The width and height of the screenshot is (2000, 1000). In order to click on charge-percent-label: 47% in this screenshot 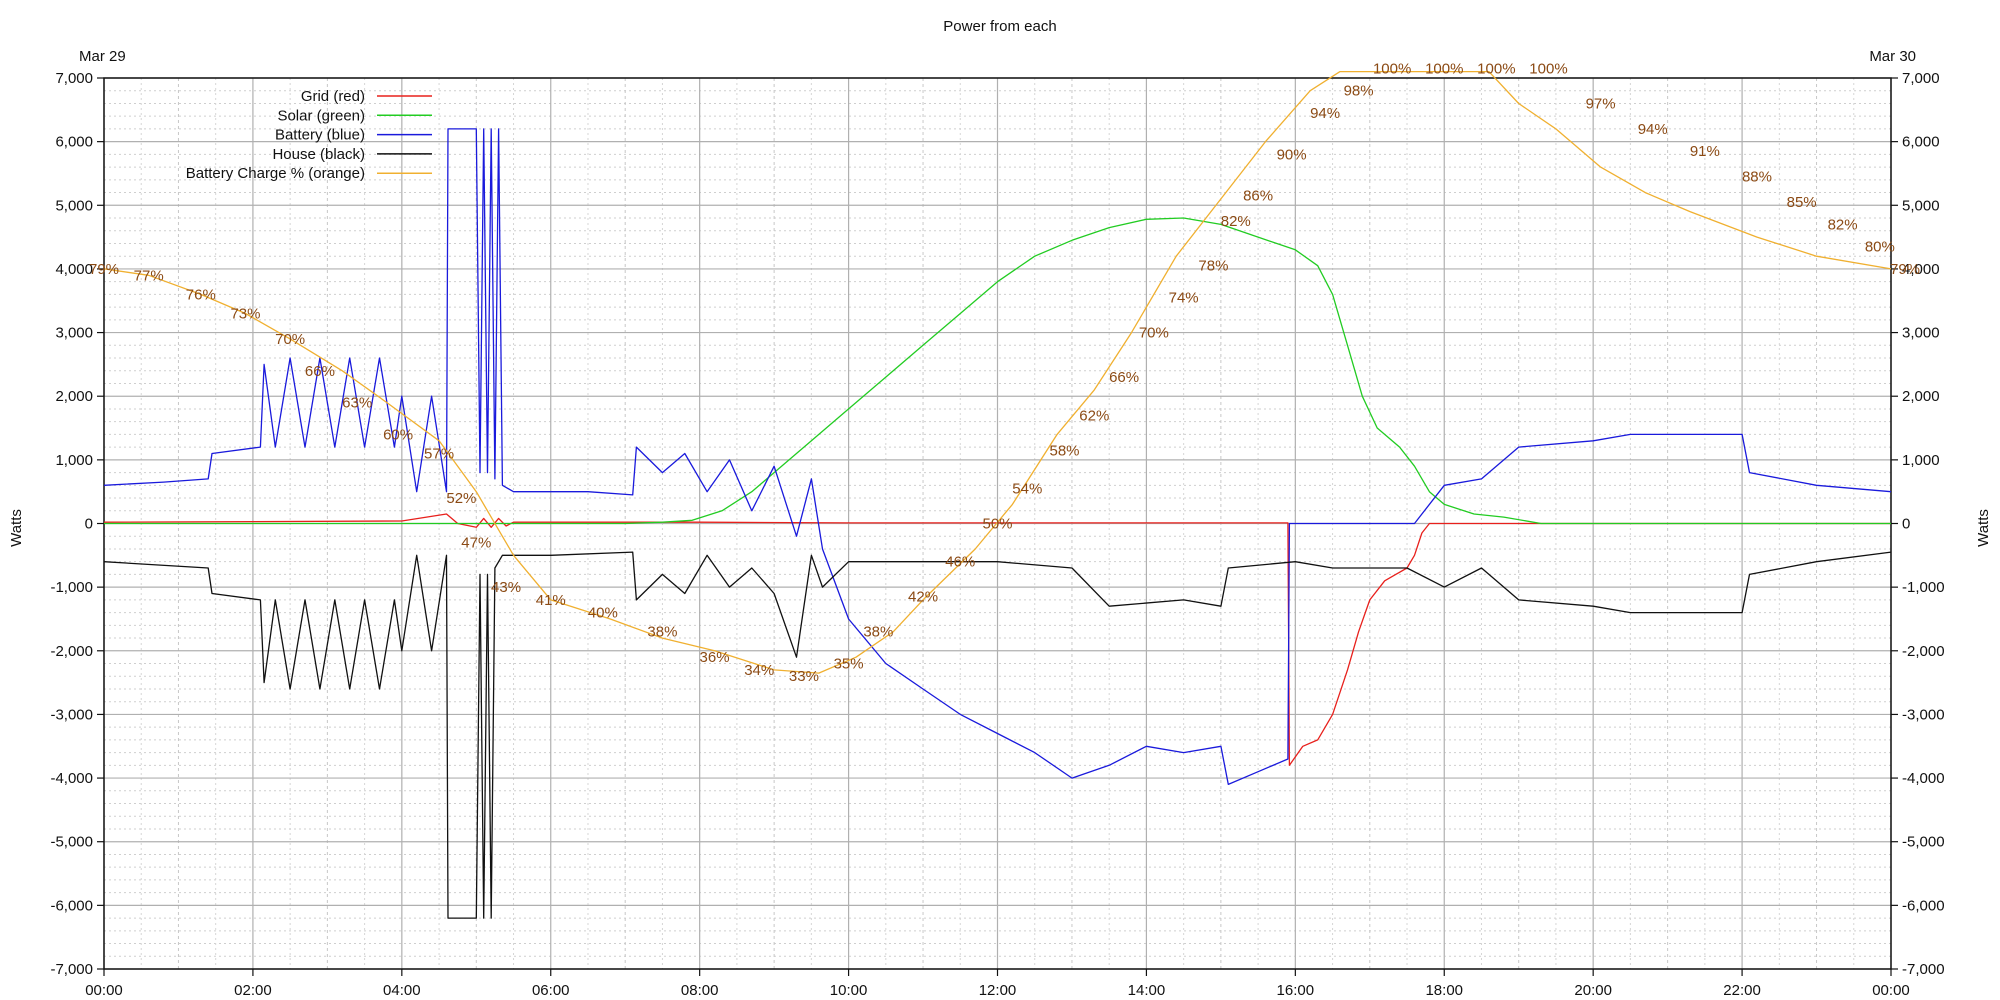, I will do `click(476, 543)`.